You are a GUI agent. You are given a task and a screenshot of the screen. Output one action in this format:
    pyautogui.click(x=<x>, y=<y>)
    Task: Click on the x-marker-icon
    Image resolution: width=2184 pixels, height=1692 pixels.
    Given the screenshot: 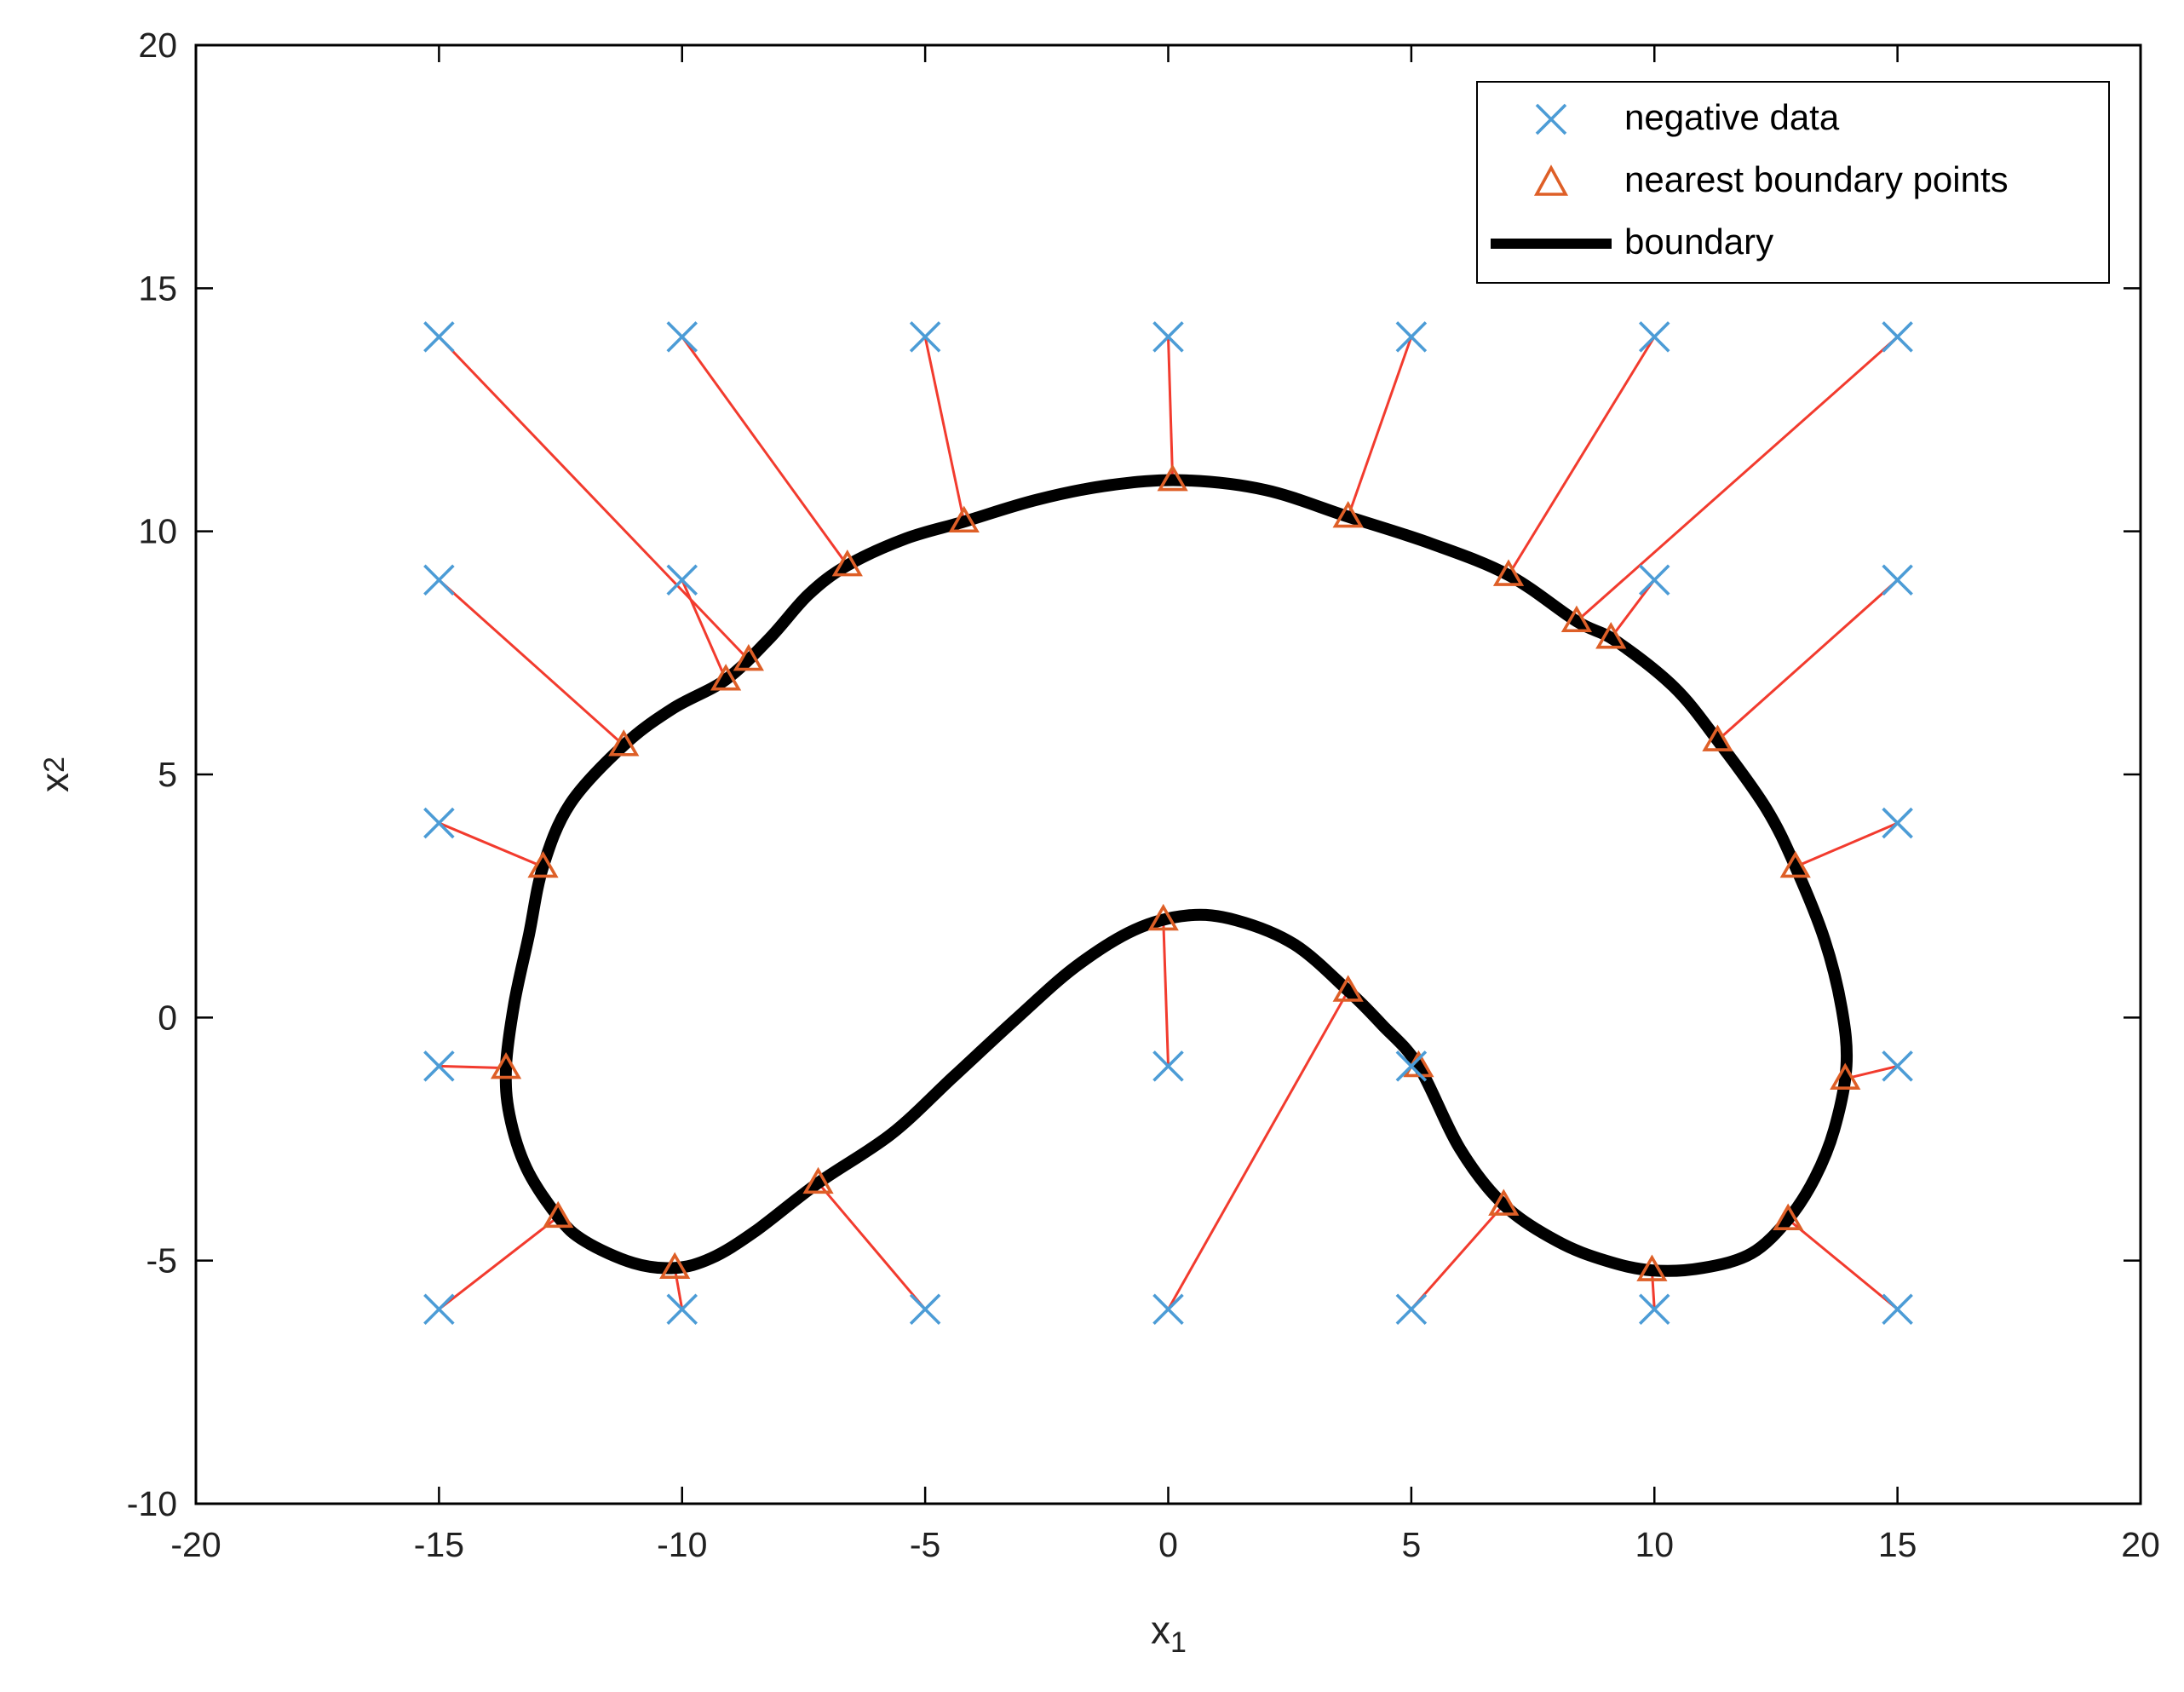 What is the action you would take?
    pyautogui.click(x=1551, y=119)
    